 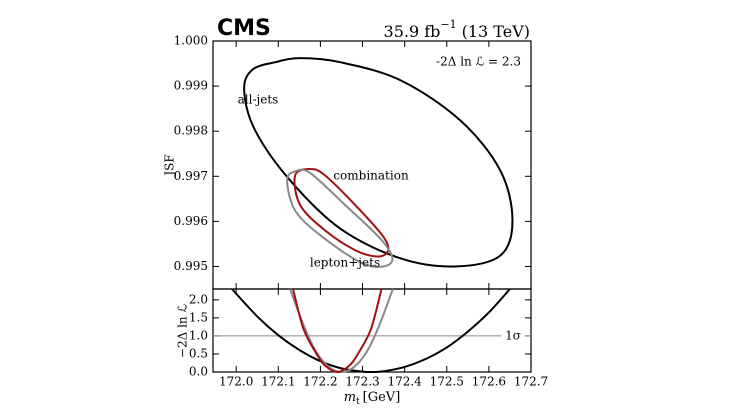 I want to click on x-label-unit: [GeV], so click(x=382, y=397).